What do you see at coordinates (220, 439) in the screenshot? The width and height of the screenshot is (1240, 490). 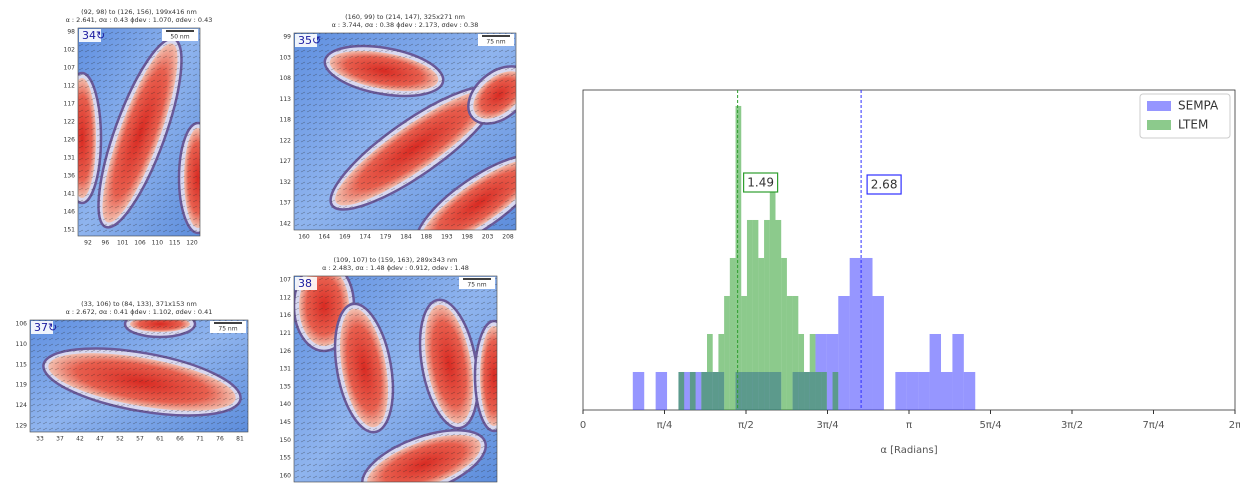 I see `x-tick-label: 76` at bounding box center [220, 439].